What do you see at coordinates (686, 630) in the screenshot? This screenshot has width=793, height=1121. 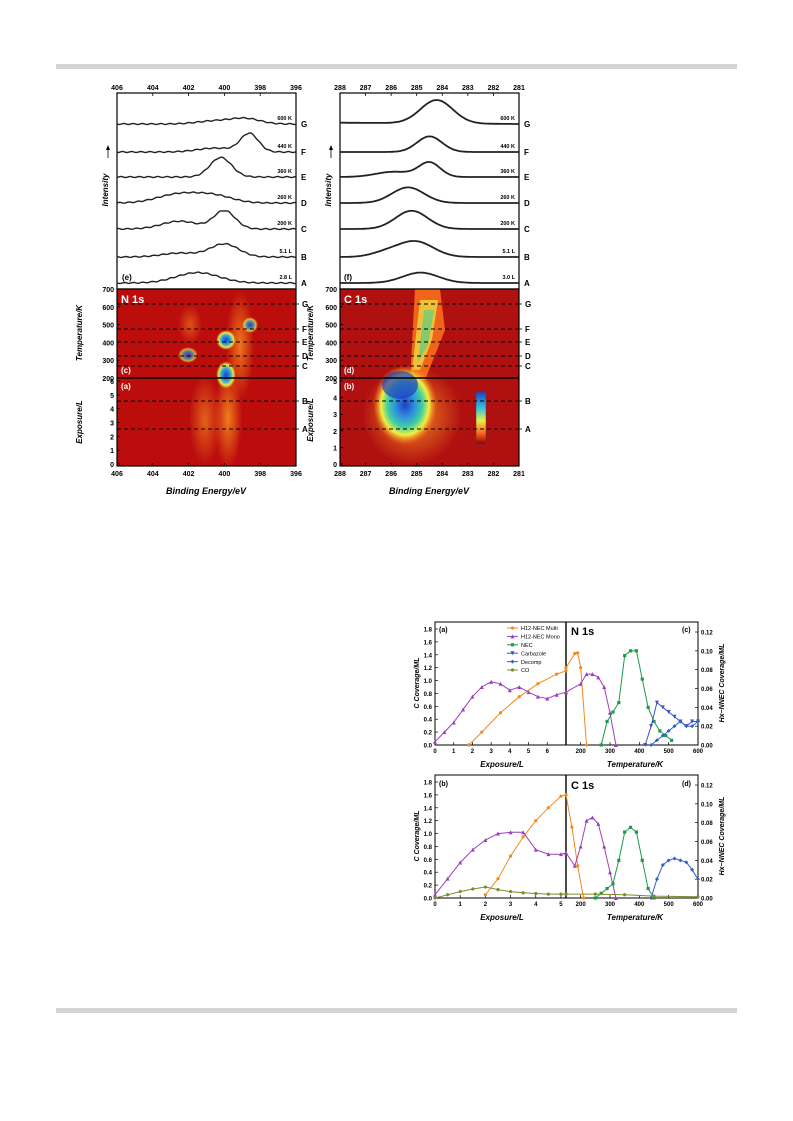 I see `coverage-panel-c-label: (c)` at bounding box center [686, 630].